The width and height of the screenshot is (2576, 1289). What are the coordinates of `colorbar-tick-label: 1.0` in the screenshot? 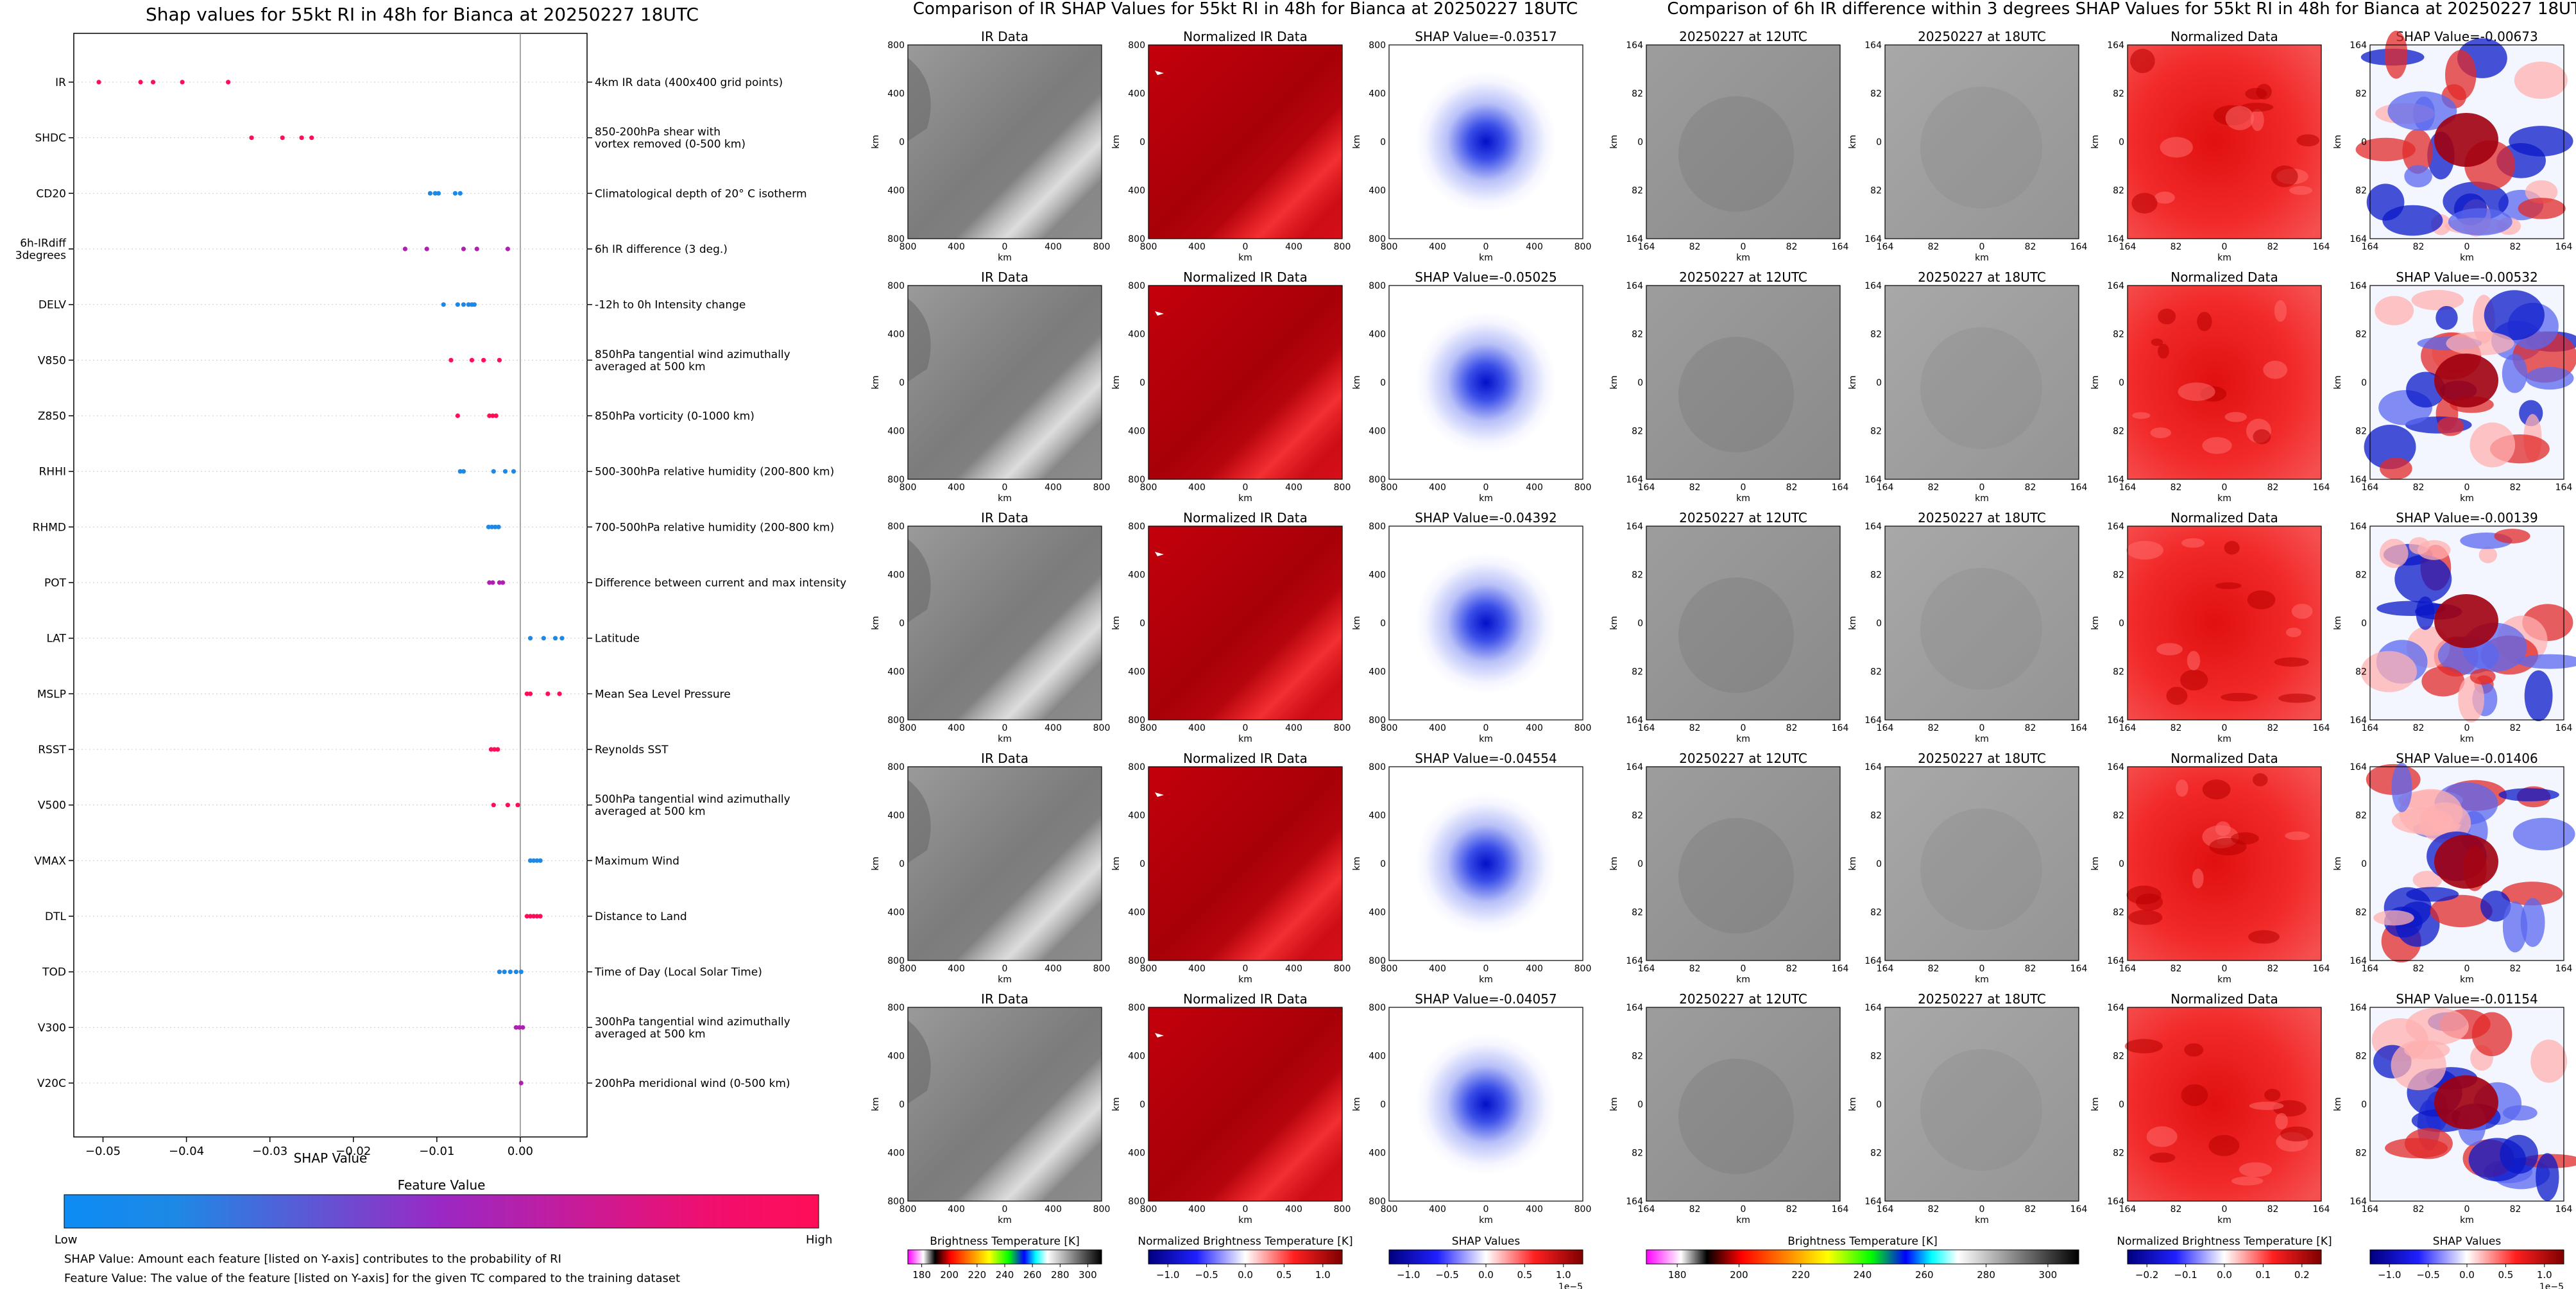 It's located at (1323, 1275).